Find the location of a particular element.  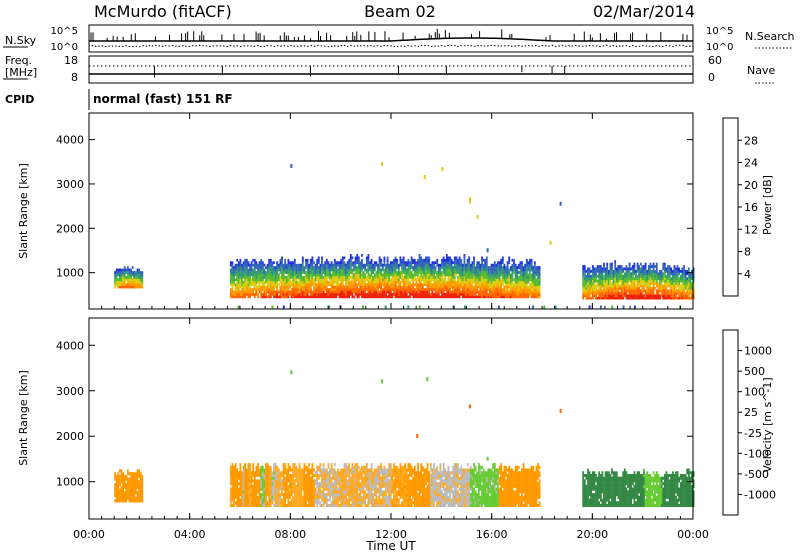

station-title: McMurdo (fitACF) is located at coordinates (163, 11).